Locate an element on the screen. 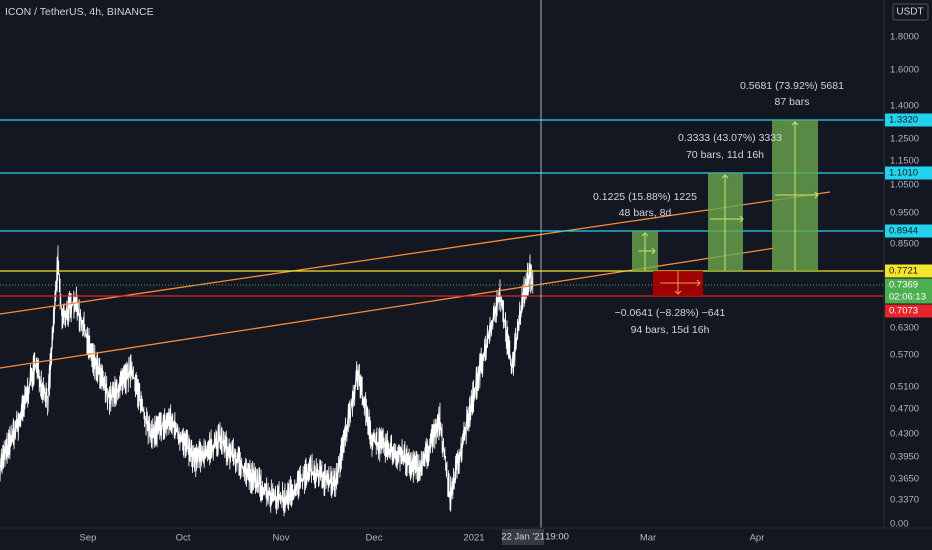 The width and height of the screenshot is (932, 550). measure-label: 87 bars is located at coordinates (791, 102).